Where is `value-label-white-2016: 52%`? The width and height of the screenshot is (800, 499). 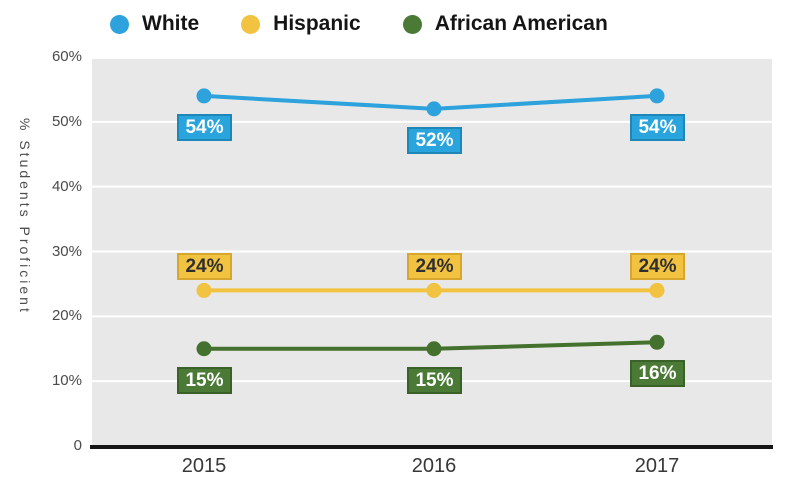
value-label-white-2016: 52% is located at coordinates (434, 140).